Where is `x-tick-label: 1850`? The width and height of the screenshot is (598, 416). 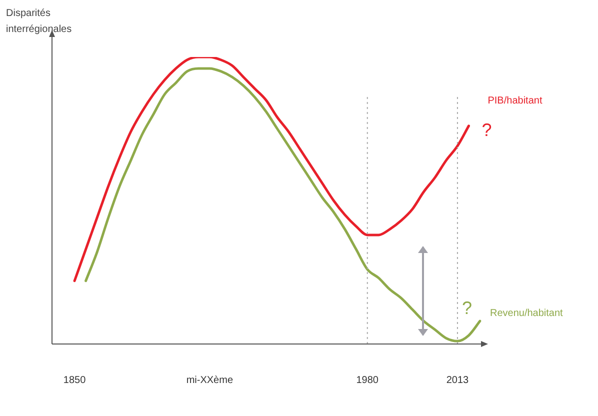 x-tick-label: 1850 is located at coordinates (74, 380).